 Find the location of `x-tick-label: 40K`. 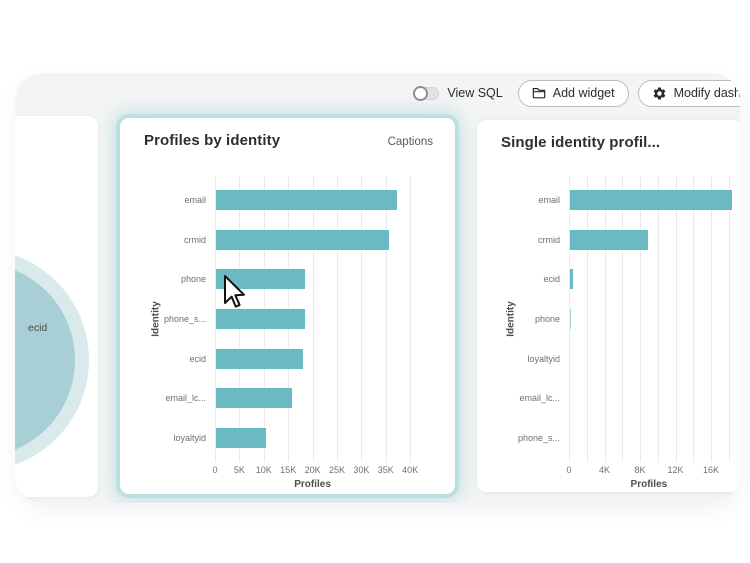

x-tick-label: 40K is located at coordinates (410, 469).